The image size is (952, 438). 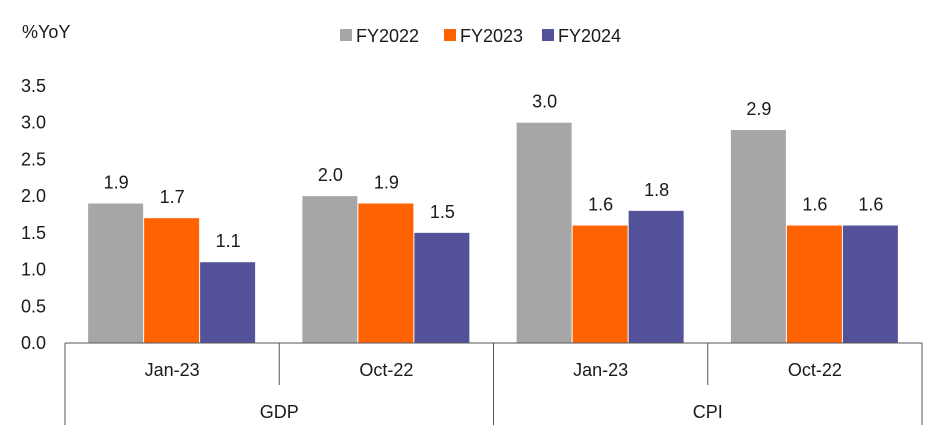 What do you see at coordinates (544, 102) in the screenshot?
I see `data-label: 3.0` at bounding box center [544, 102].